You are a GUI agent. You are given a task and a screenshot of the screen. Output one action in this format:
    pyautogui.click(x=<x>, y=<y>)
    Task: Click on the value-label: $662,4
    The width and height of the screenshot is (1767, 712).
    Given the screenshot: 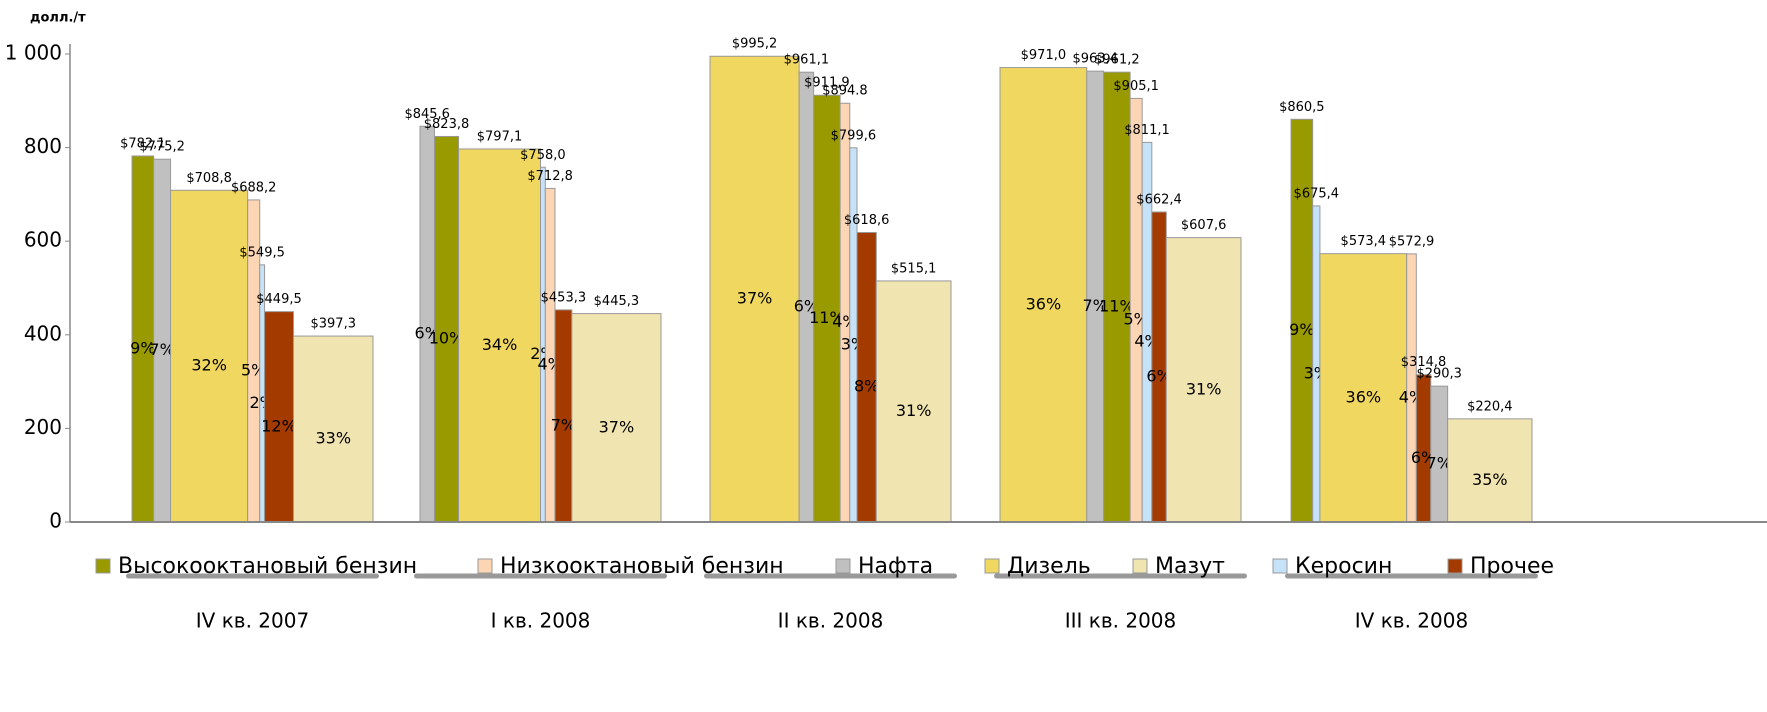 What is the action you would take?
    pyautogui.click(x=1159, y=199)
    